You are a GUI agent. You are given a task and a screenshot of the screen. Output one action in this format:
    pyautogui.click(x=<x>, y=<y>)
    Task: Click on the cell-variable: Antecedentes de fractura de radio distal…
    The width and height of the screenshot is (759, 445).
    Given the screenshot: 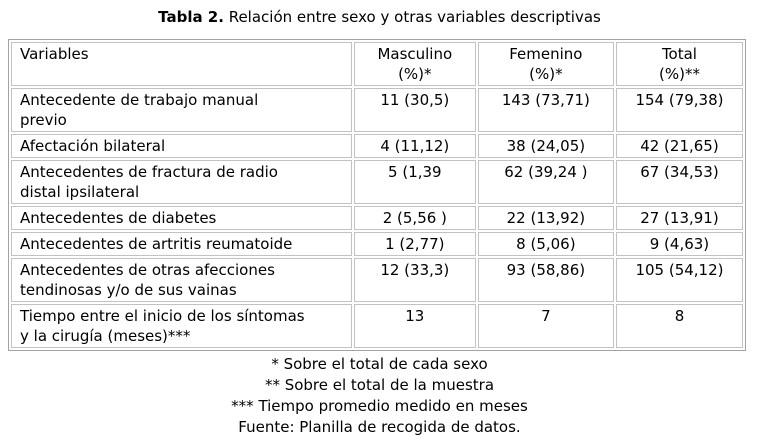 What is the action you would take?
    pyautogui.click(x=181, y=182)
    